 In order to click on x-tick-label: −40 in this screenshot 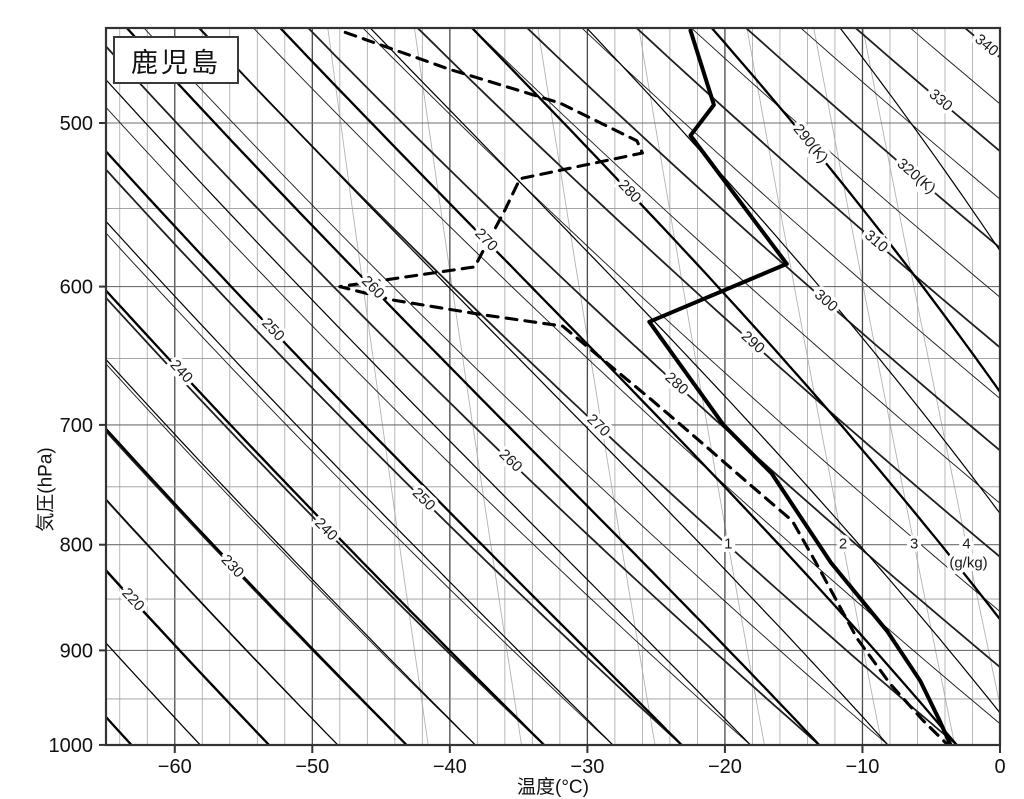, I will do `click(450, 767)`.